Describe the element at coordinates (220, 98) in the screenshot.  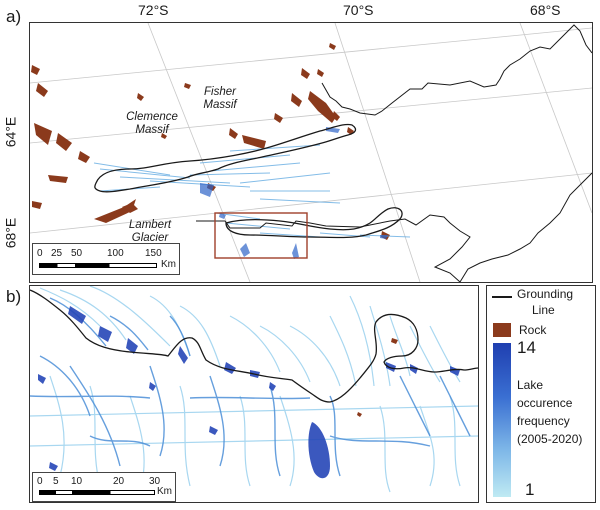
I see `fisher-massif-label: Fisher Massif` at that location.